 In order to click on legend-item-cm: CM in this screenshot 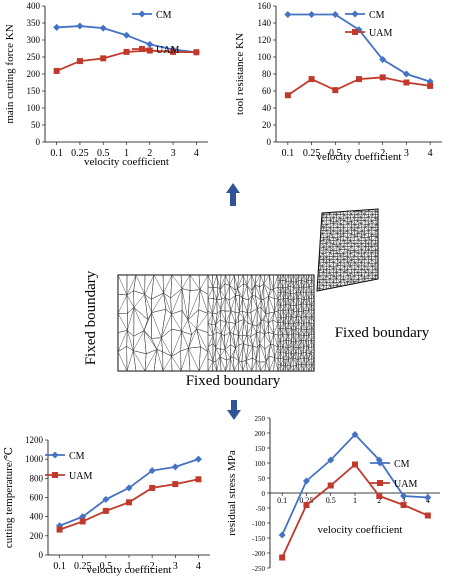, I will do `click(390, 464)`.